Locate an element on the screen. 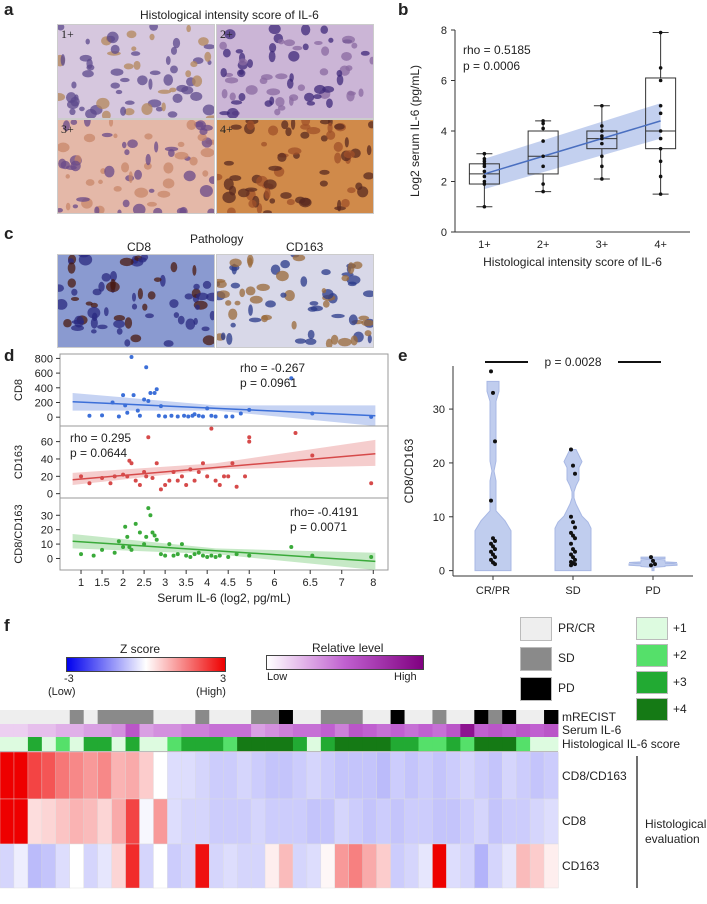 The image size is (707, 904). zscore-min: -3 is located at coordinates (69, 679).